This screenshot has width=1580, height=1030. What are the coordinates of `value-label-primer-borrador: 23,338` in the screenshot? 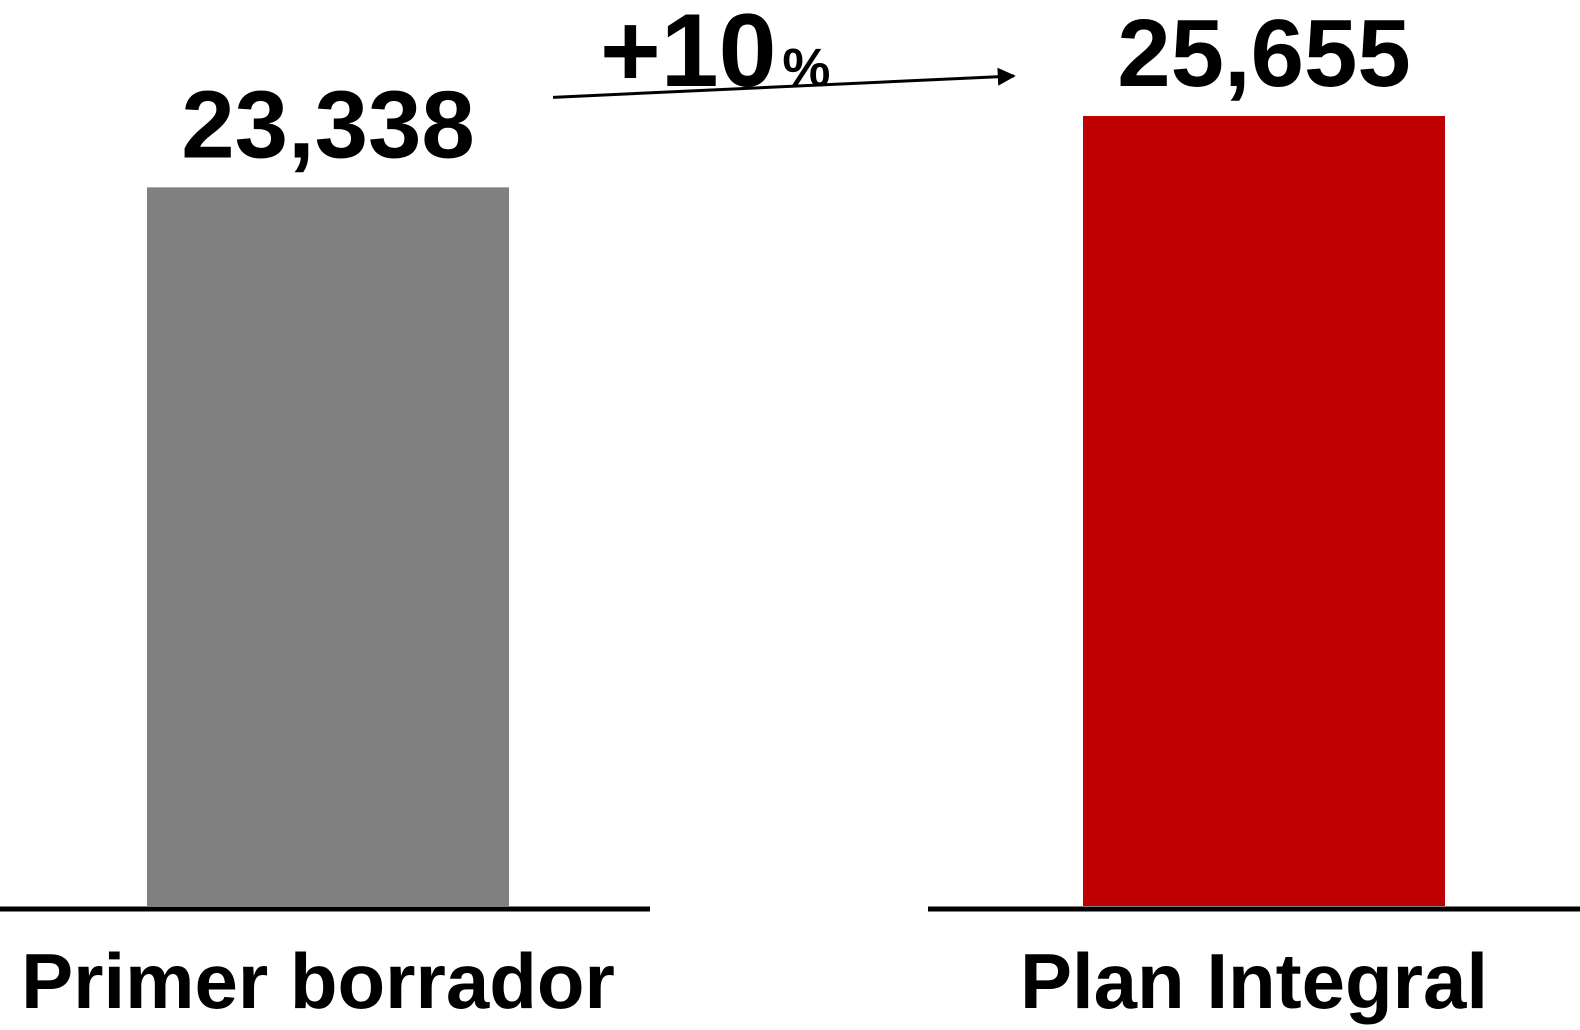 It's located at (328, 124).